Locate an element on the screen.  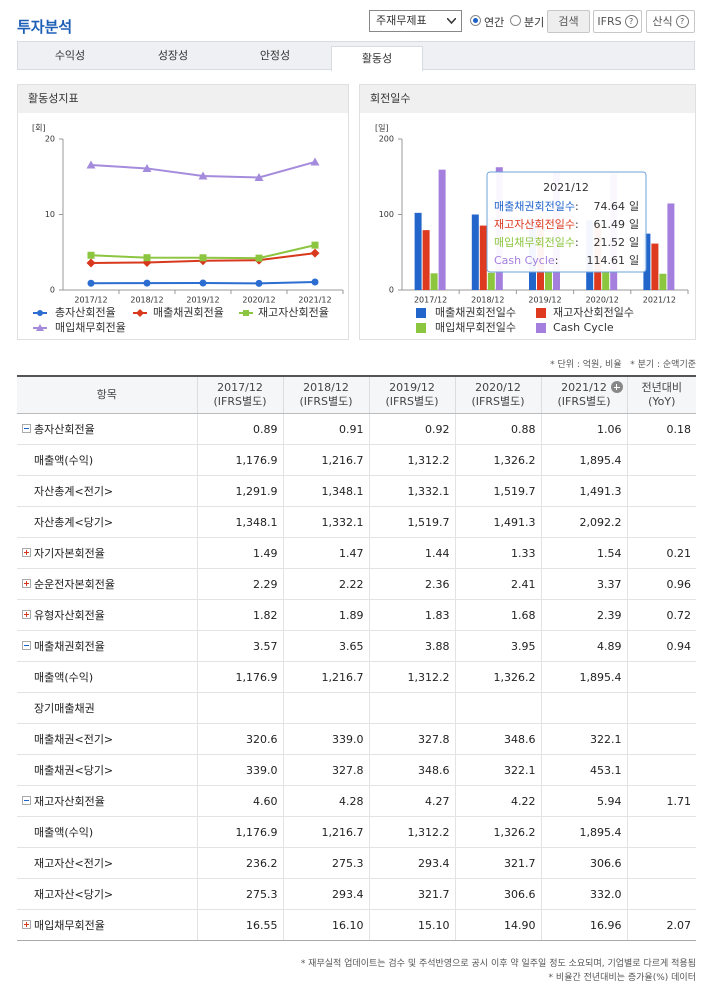
table-row: 재고자산<전기> 236.2 275.3 293.4 321.7 306.6 is located at coordinates (356, 863).